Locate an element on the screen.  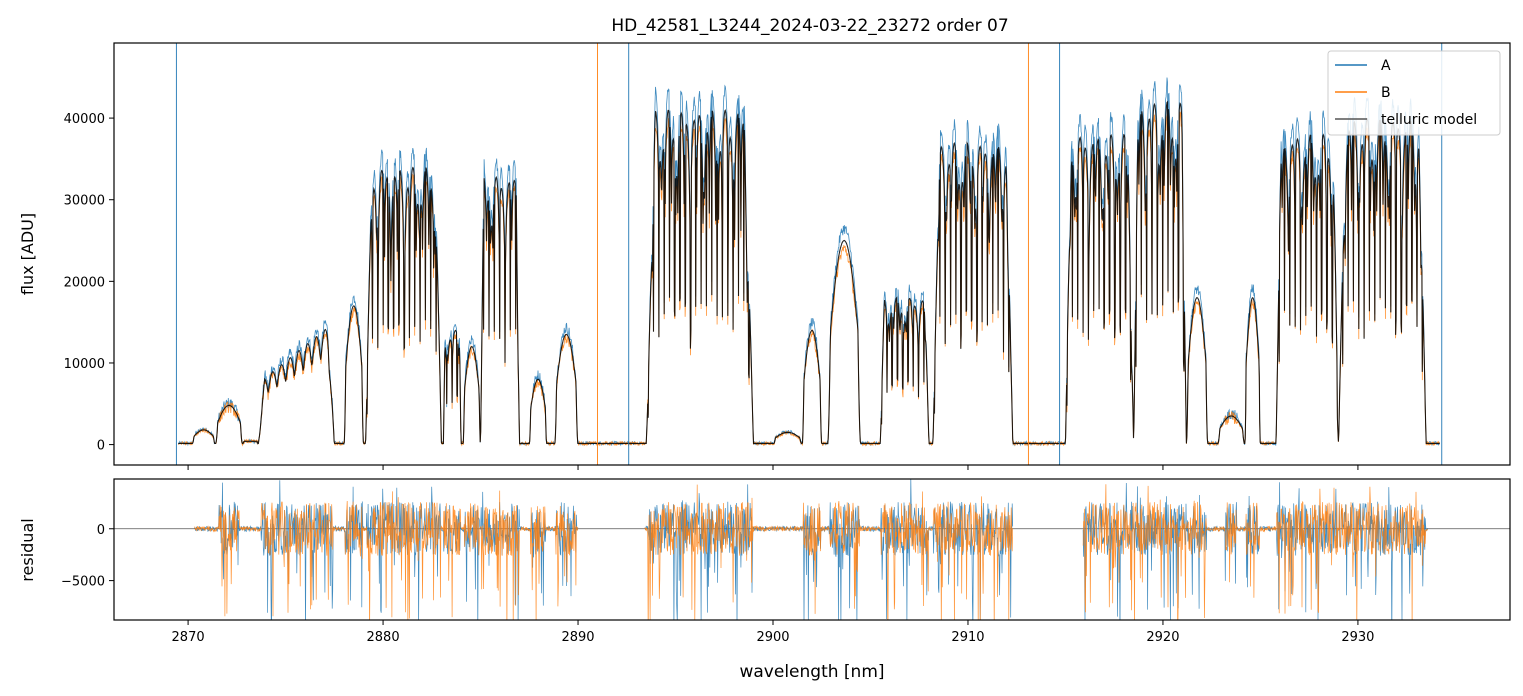
x-tick-label: 2900 is located at coordinates (772, 637).